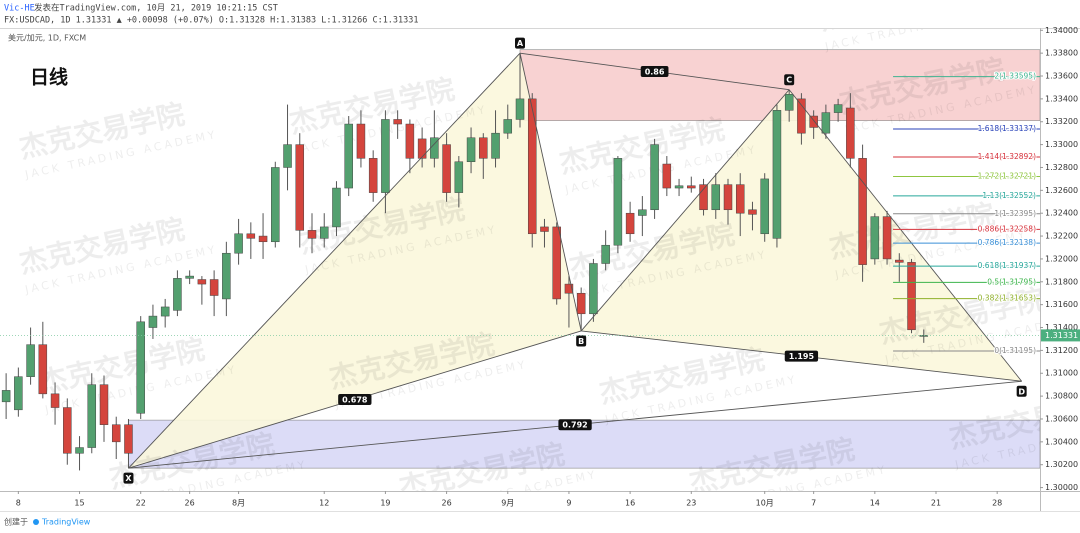 The width and height of the screenshot is (1080, 533). I want to click on fib-label: 1(1.32395), so click(1015, 213).